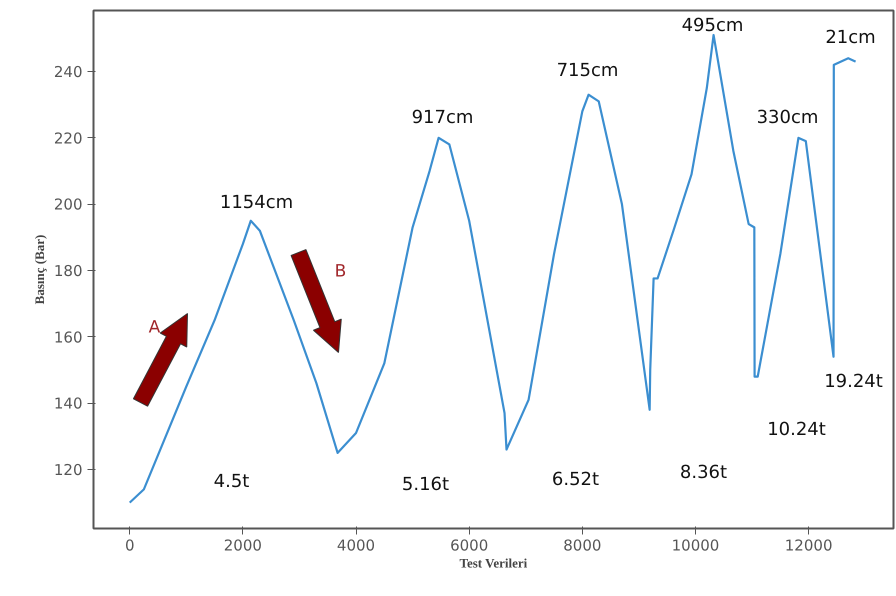  Describe the element at coordinates (68, 469) in the screenshot. I see `y-tick-label: 120` at that location.